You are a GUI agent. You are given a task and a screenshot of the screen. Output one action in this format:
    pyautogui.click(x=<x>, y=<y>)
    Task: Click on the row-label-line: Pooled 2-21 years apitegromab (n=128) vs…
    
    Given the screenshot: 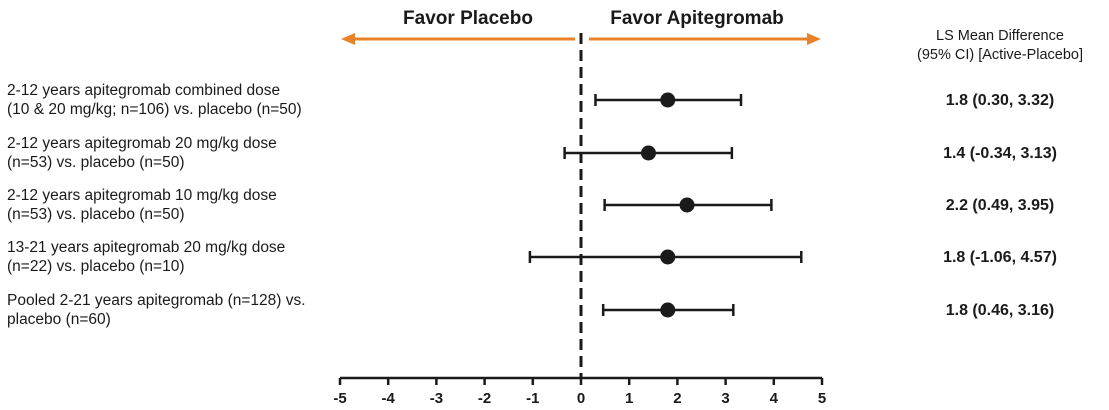 What is the action you would take?
    pyautogui.click(x=156, y=300)
    